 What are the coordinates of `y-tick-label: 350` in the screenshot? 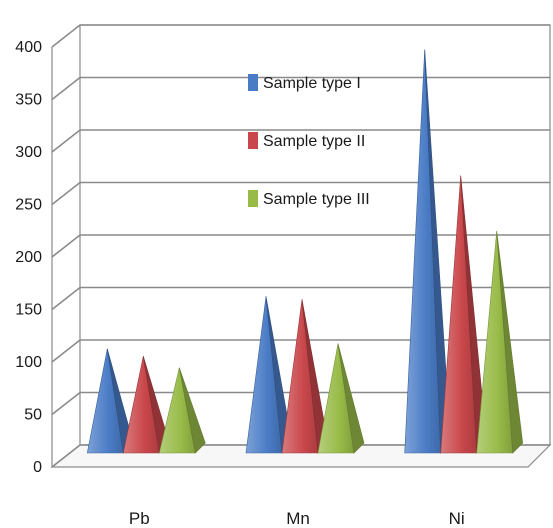 It's located at (28, 100).